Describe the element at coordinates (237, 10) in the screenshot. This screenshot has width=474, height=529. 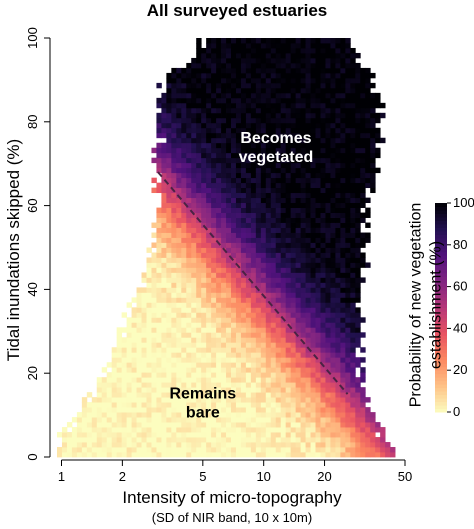
I see `chart-title: All surveyed estuaries` at that location.